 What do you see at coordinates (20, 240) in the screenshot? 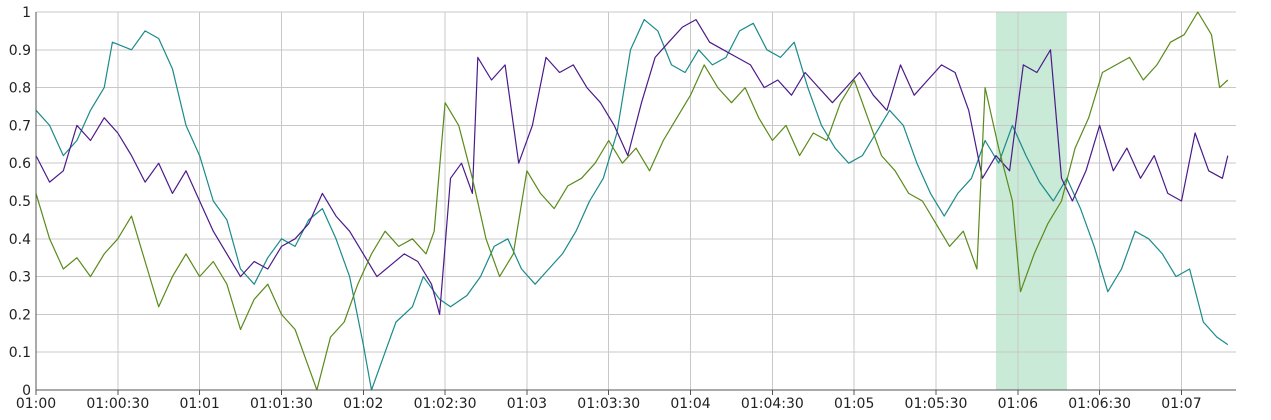
I see `y-tick-label: 0.4` at bounding box center [20, 240].